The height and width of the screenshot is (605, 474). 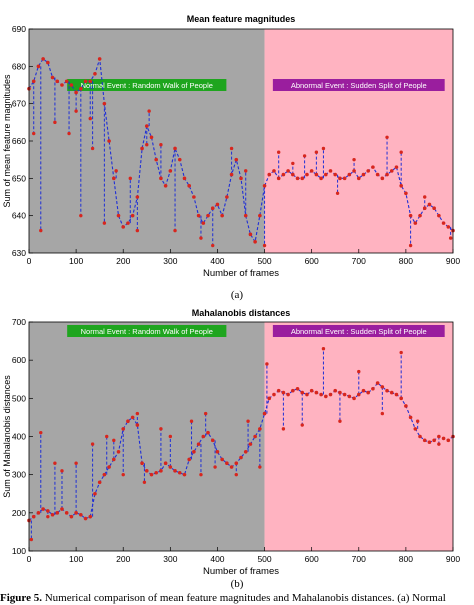 What do you see at coordinates (19, 216) in the screenshot?
I see `y-tick-label: 640` at bounding box center [19, 216].